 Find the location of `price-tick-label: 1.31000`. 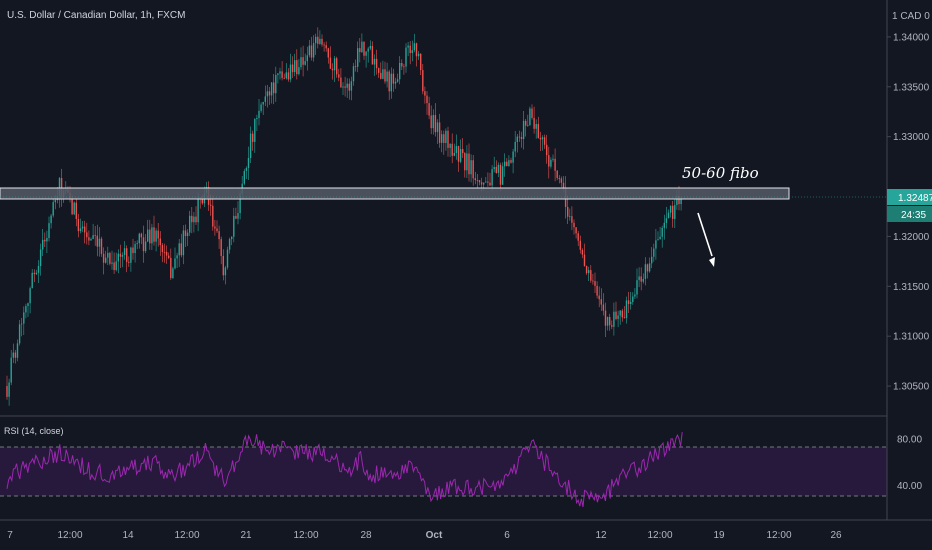

price-tick-label: 1.31000 is located at coordinates (911, 337).